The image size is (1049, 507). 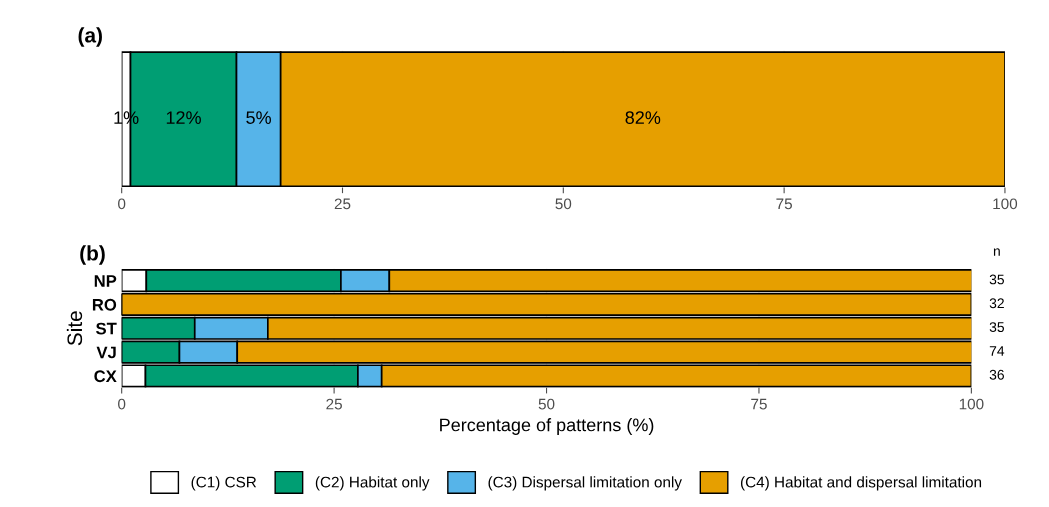 What do you see at coordinates (74, 328) in the screenshot?
I see `y-axis-title: Site` at bounding box center [74, 328].